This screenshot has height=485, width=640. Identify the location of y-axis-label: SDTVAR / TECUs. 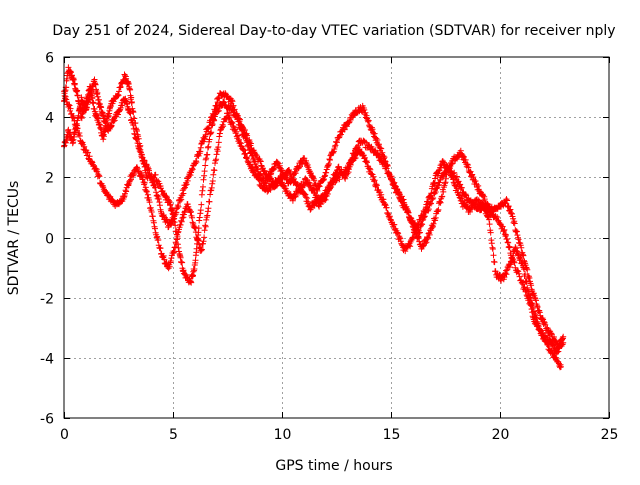
(14, 238).